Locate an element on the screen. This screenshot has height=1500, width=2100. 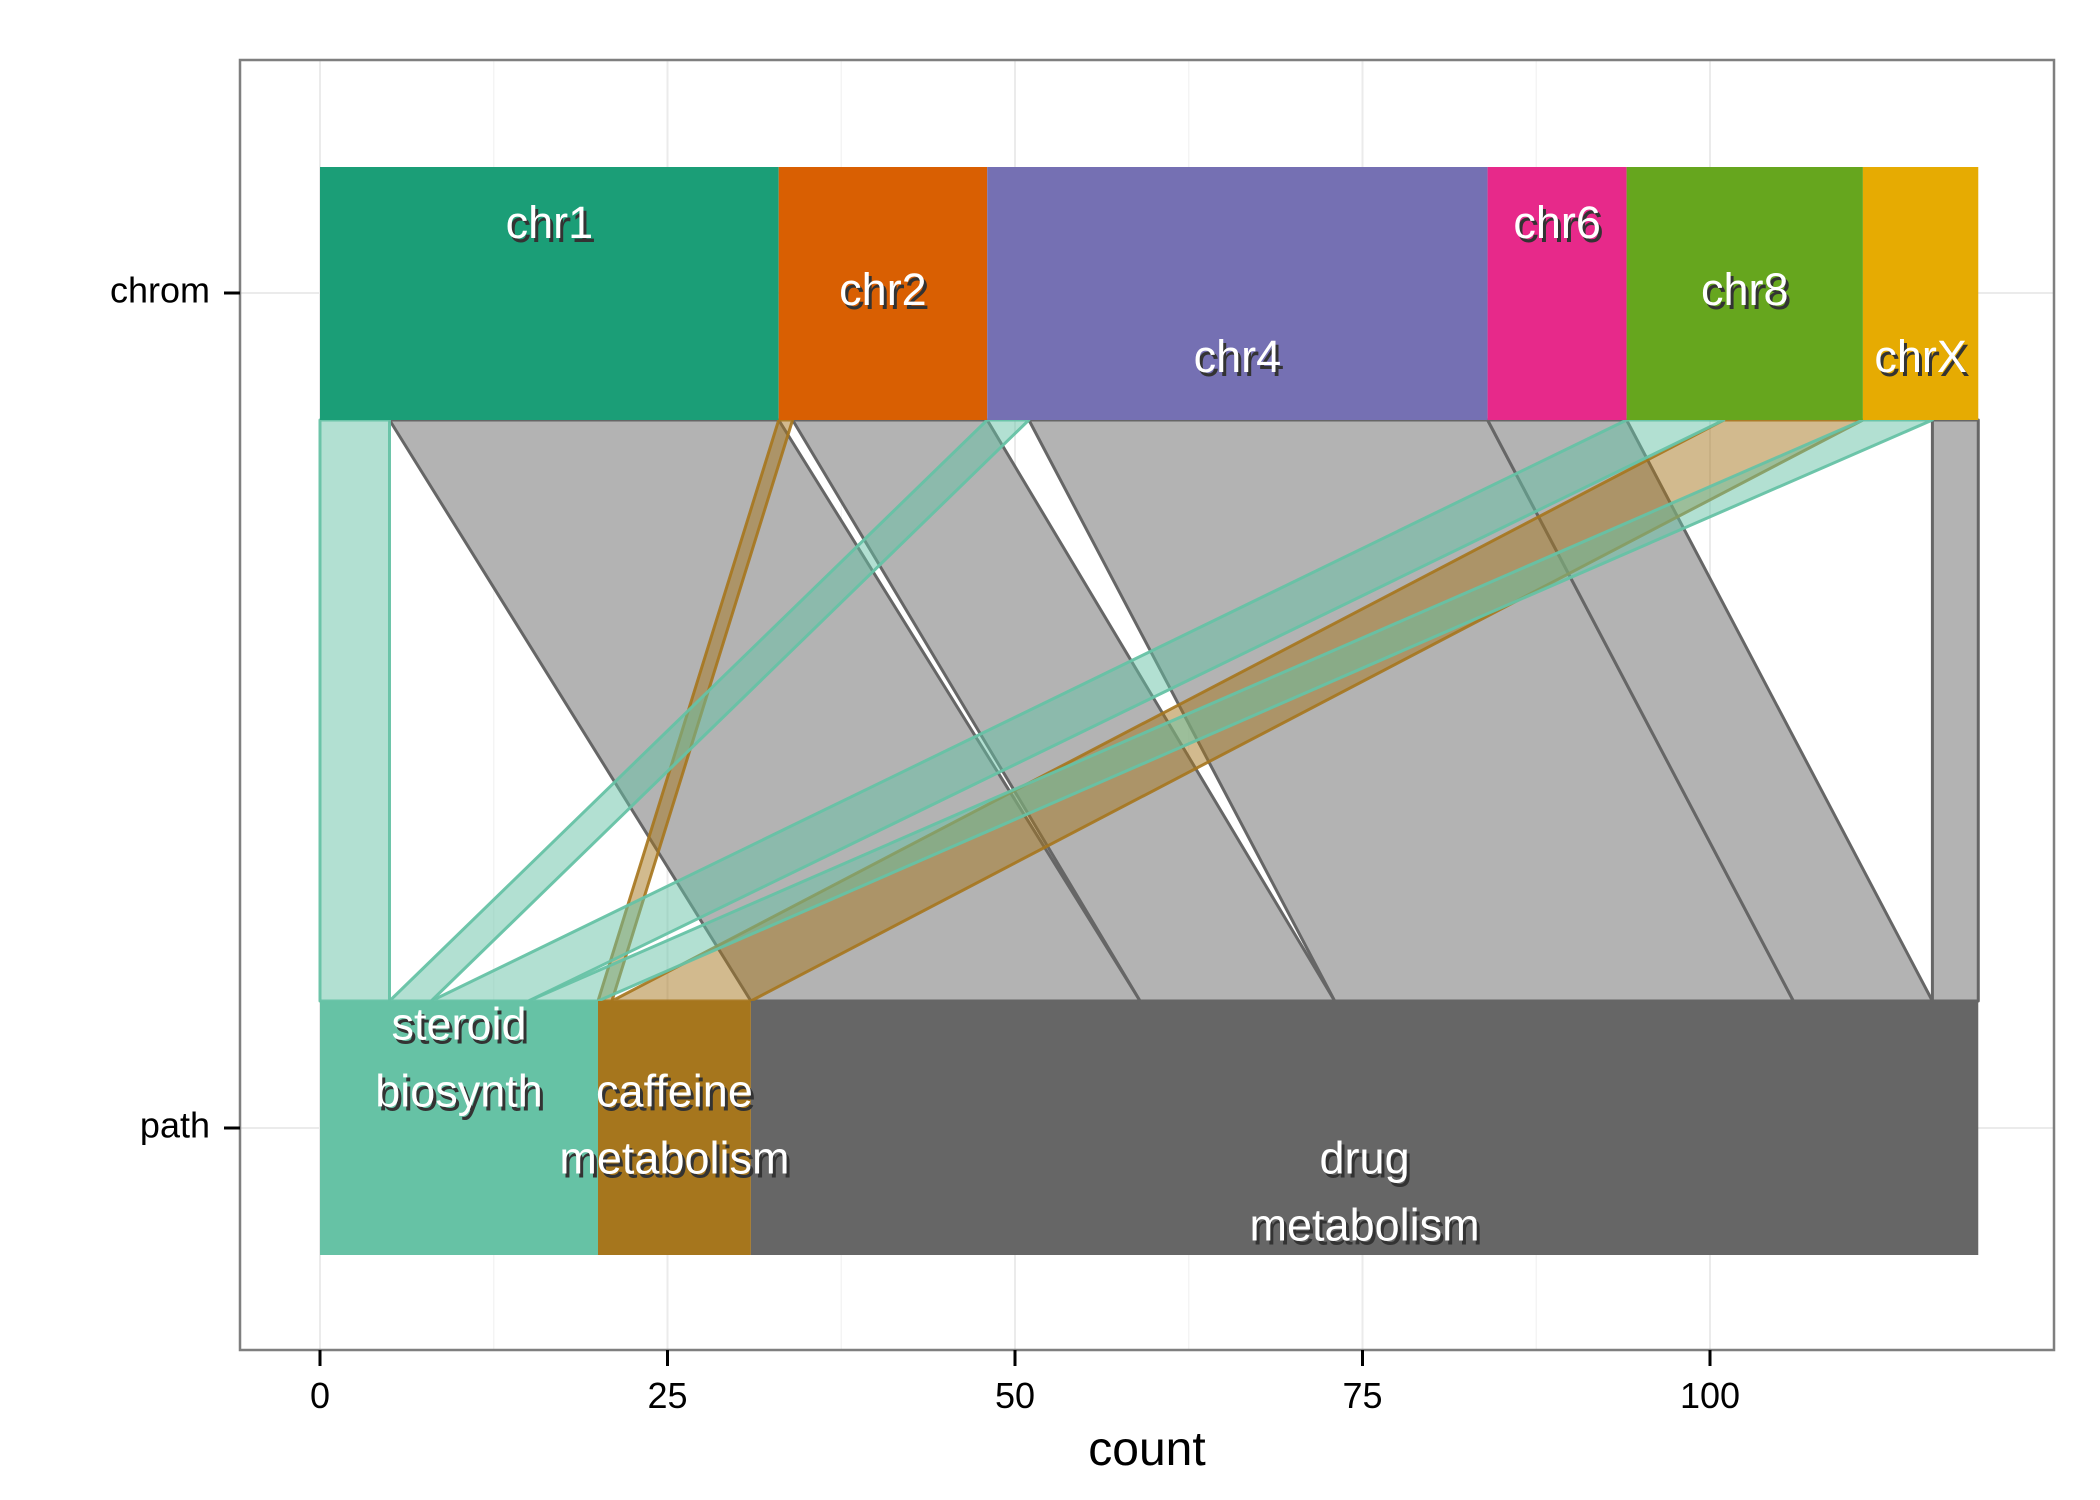
x-tick-label-50: 50 is located at coordinates (1015, 1395).